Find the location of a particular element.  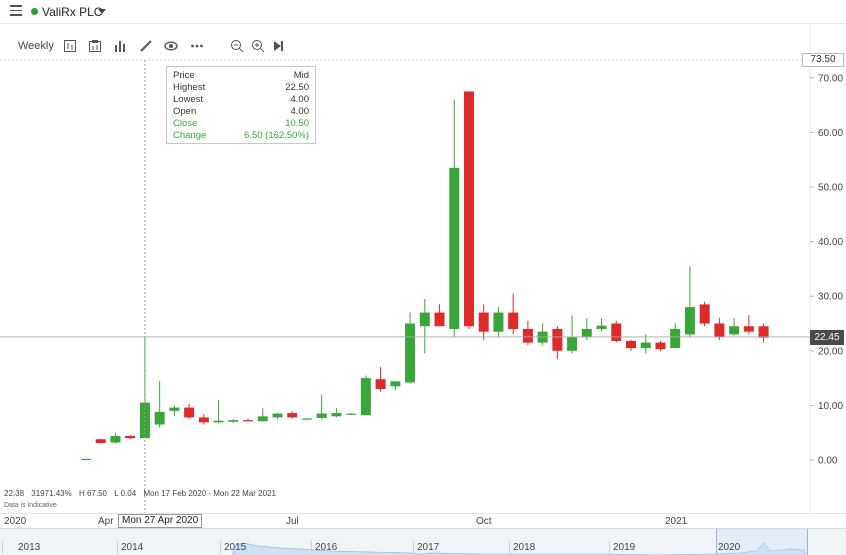

x-tick-label: Apr is located at coordinates (106, 521).